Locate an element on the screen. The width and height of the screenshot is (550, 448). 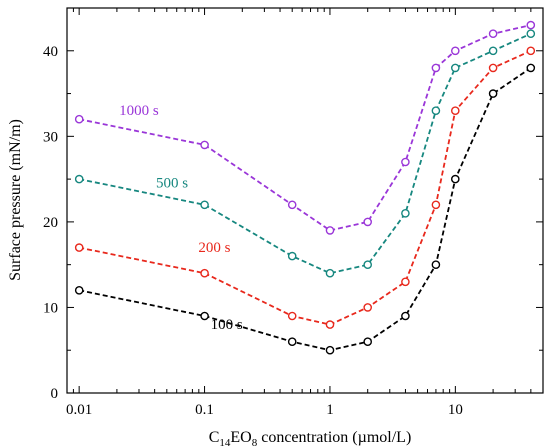
x-axis-label-sub2: 8 is located at coordinates (255, 442).